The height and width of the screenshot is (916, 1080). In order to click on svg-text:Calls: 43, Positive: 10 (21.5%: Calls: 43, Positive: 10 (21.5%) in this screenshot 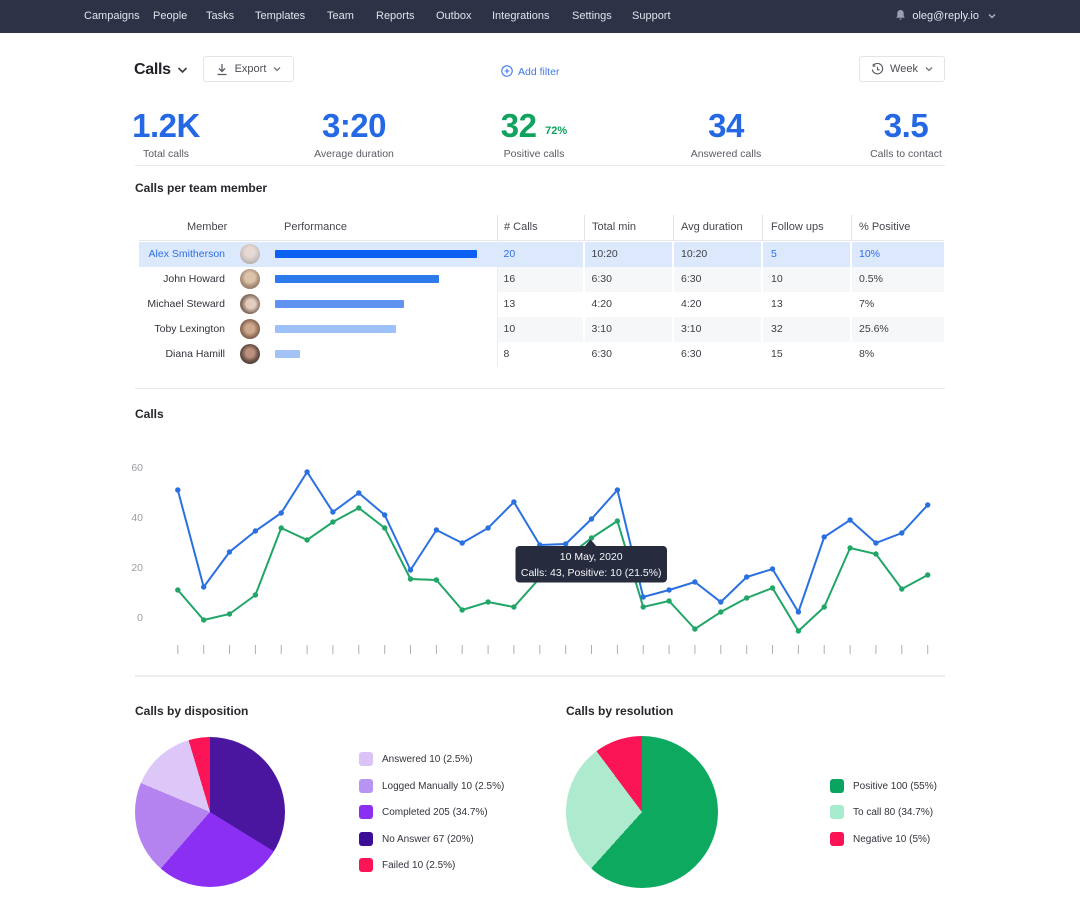, I will do `click(591, 573)`.